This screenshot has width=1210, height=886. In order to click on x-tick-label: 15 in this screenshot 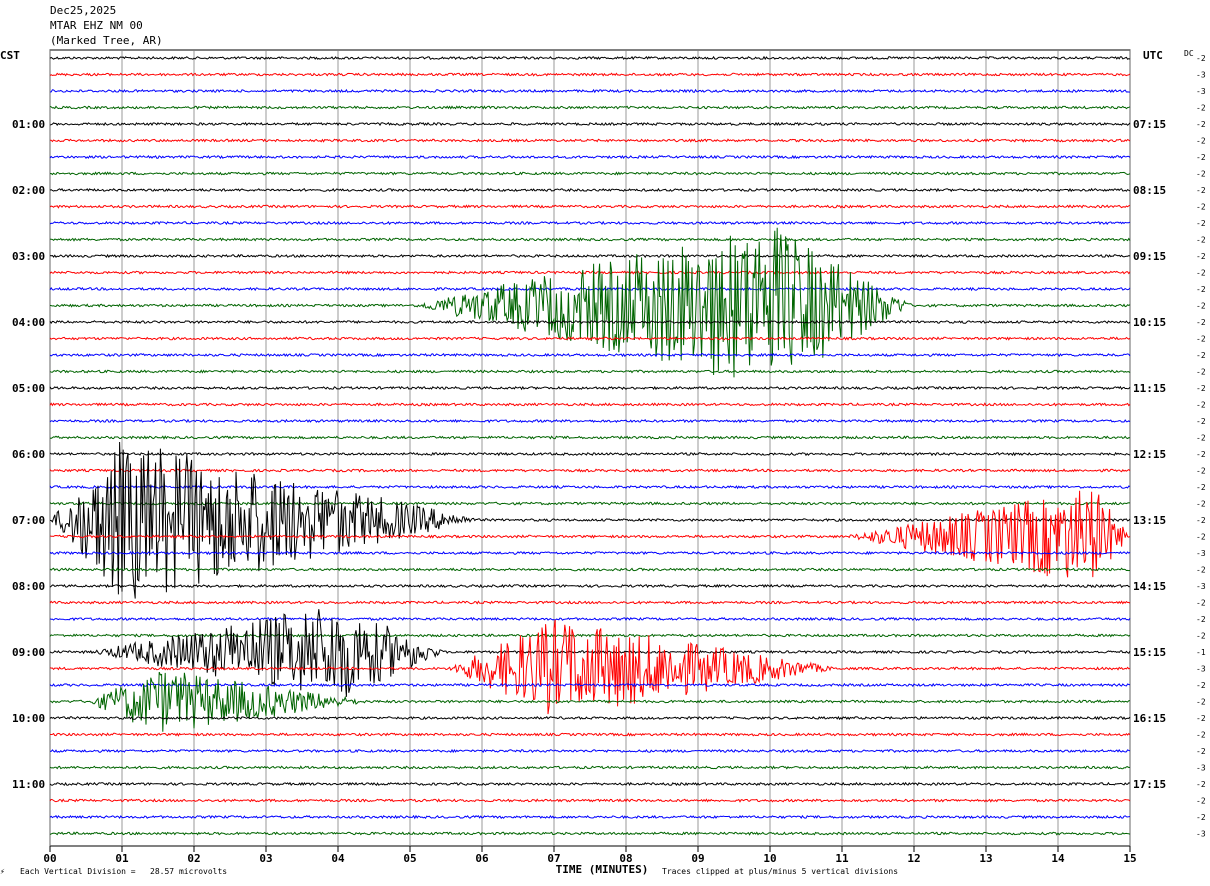, I will do `click(1129, 858)`.